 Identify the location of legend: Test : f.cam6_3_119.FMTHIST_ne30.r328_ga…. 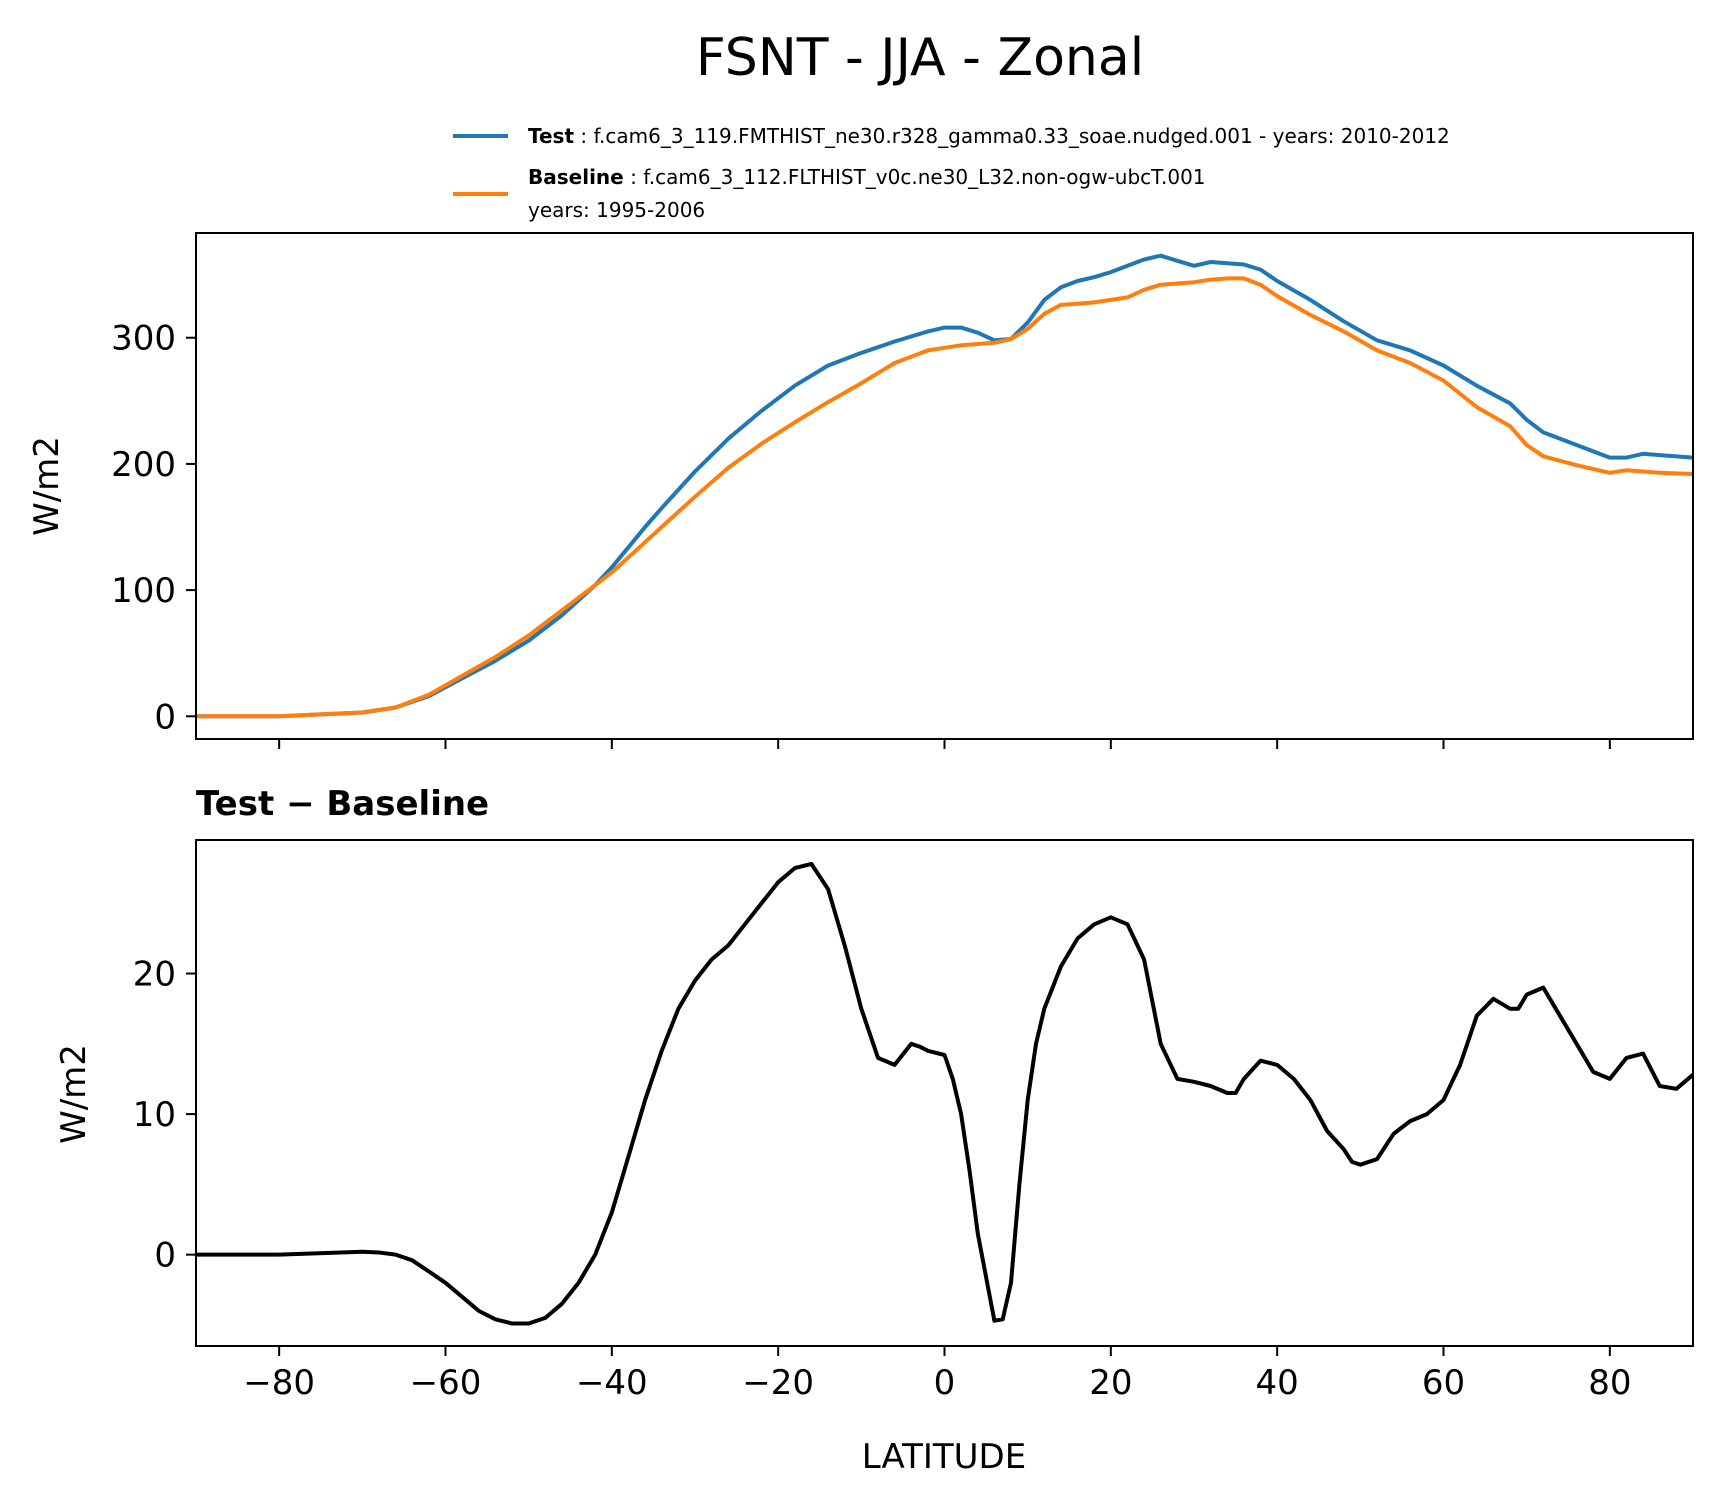
(951, 173).